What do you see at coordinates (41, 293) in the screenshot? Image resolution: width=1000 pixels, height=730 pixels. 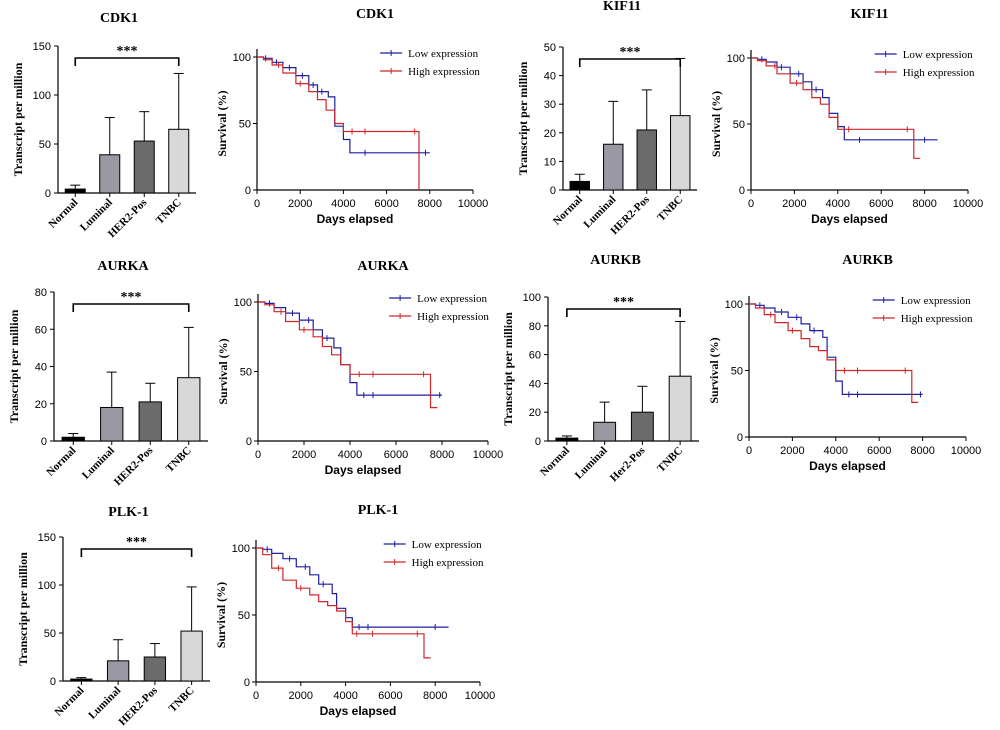 I see `y-tick-label: 80` at bounding box center [41, 293].